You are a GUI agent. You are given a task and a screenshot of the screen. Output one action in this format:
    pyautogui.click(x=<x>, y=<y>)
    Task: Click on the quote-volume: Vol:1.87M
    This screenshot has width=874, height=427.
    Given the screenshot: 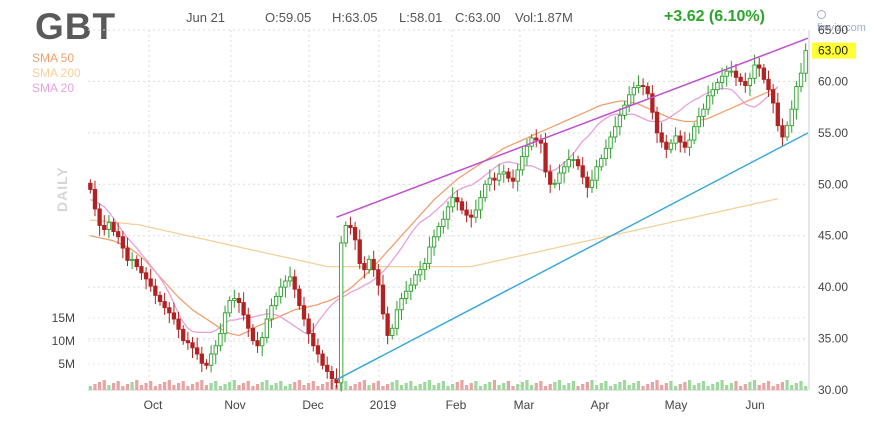 What is the action you would take?
    pyautogui.click(x=544, y=17)
    